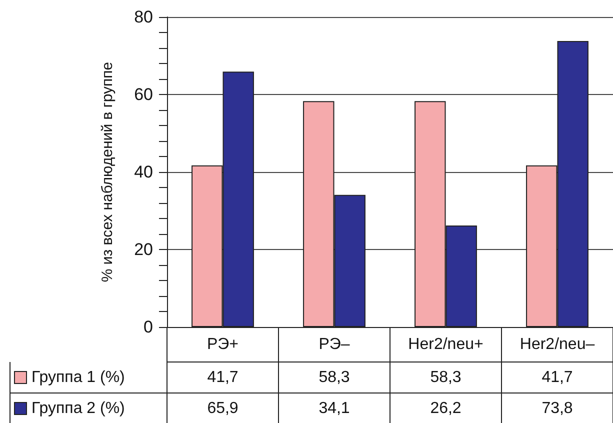 The width and height of the screenshot is (613, 423). I want to click on data-label: 34,1, so click(334, 408).